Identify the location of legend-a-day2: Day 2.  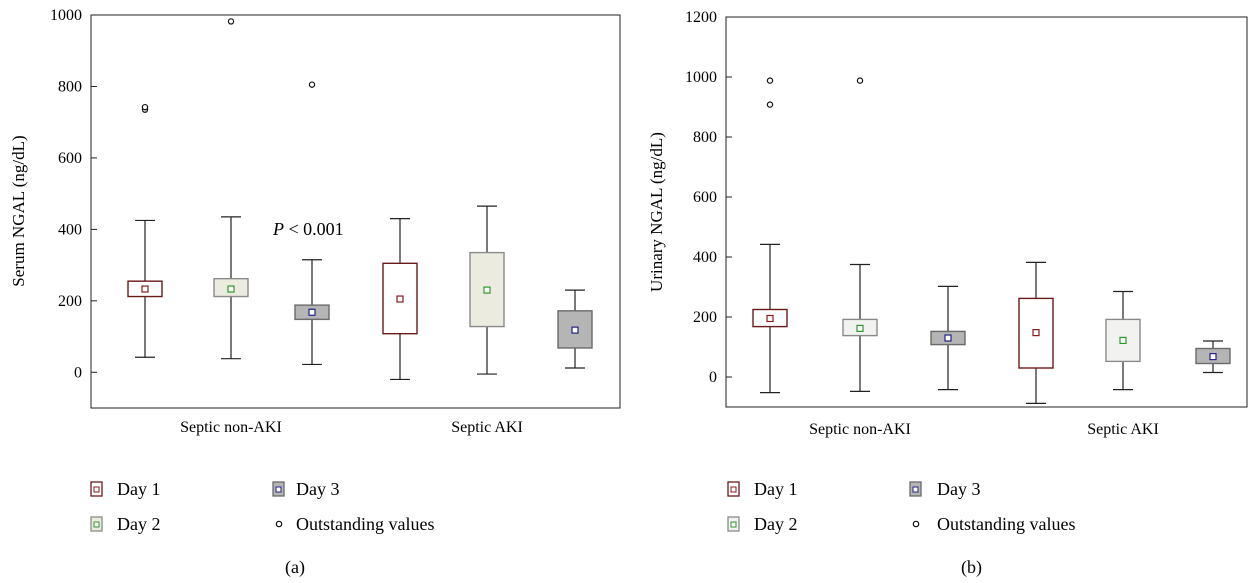
(125, 524).